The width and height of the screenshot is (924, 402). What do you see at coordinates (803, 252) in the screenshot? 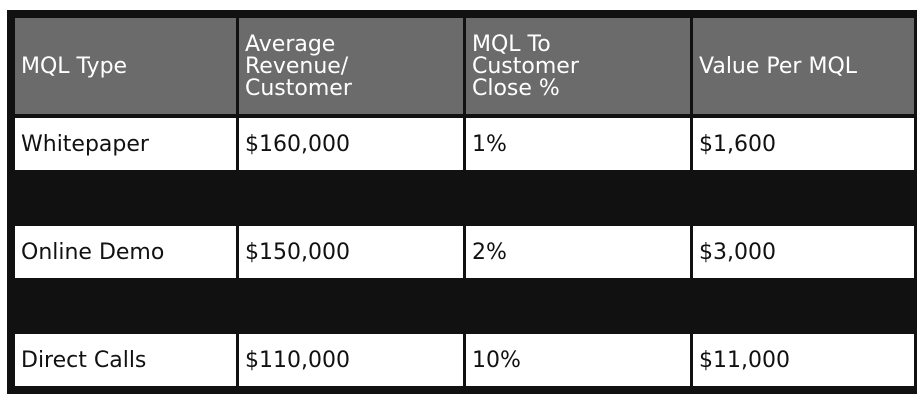
I see `cell-value-per-mql: $3,000` at bounding box center [803, 252].